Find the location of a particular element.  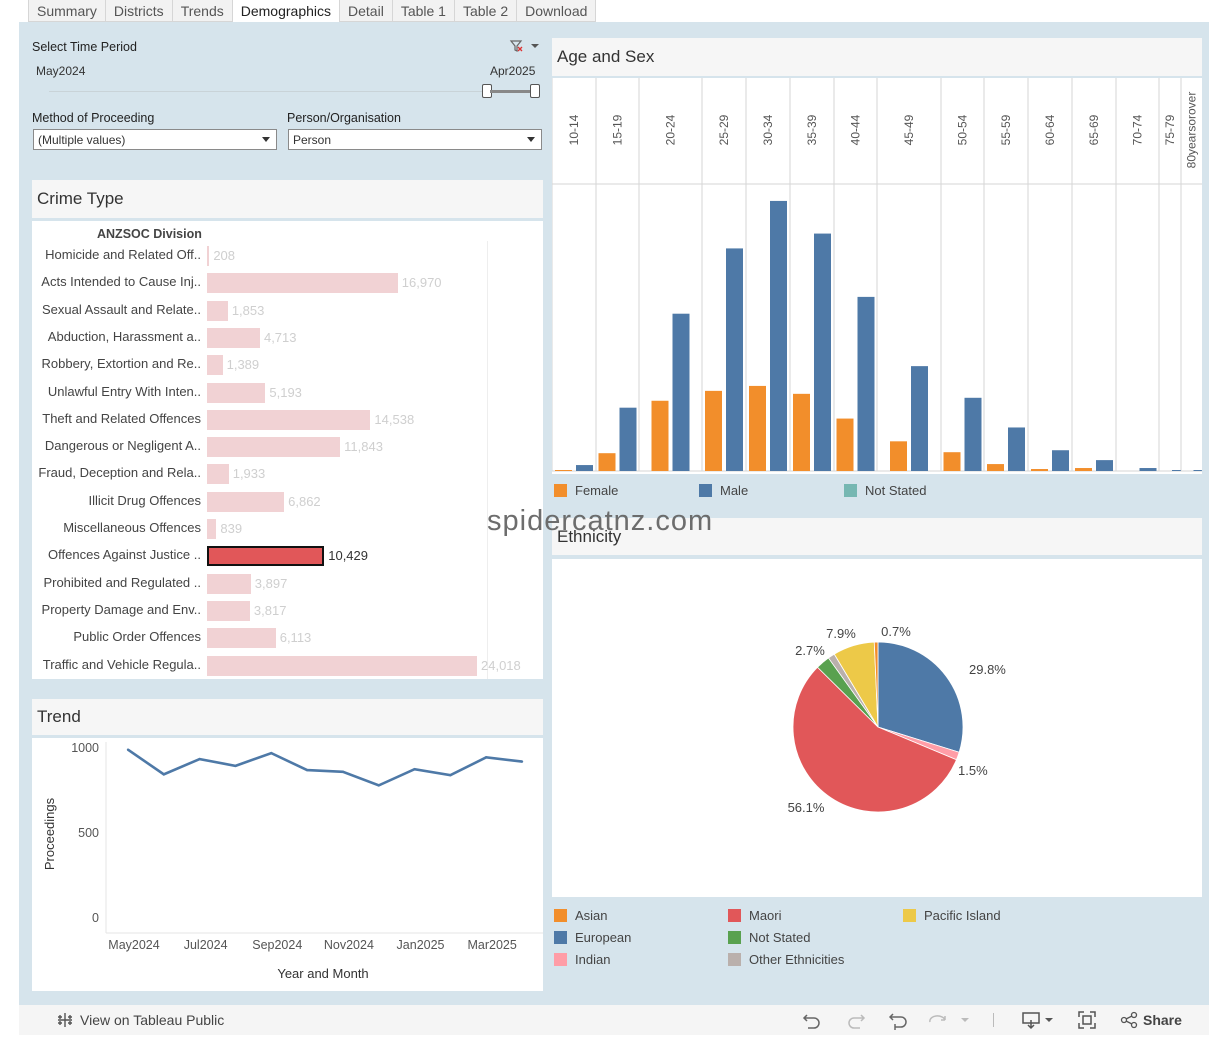

undo-icon is located at coordinates (812, 1020).